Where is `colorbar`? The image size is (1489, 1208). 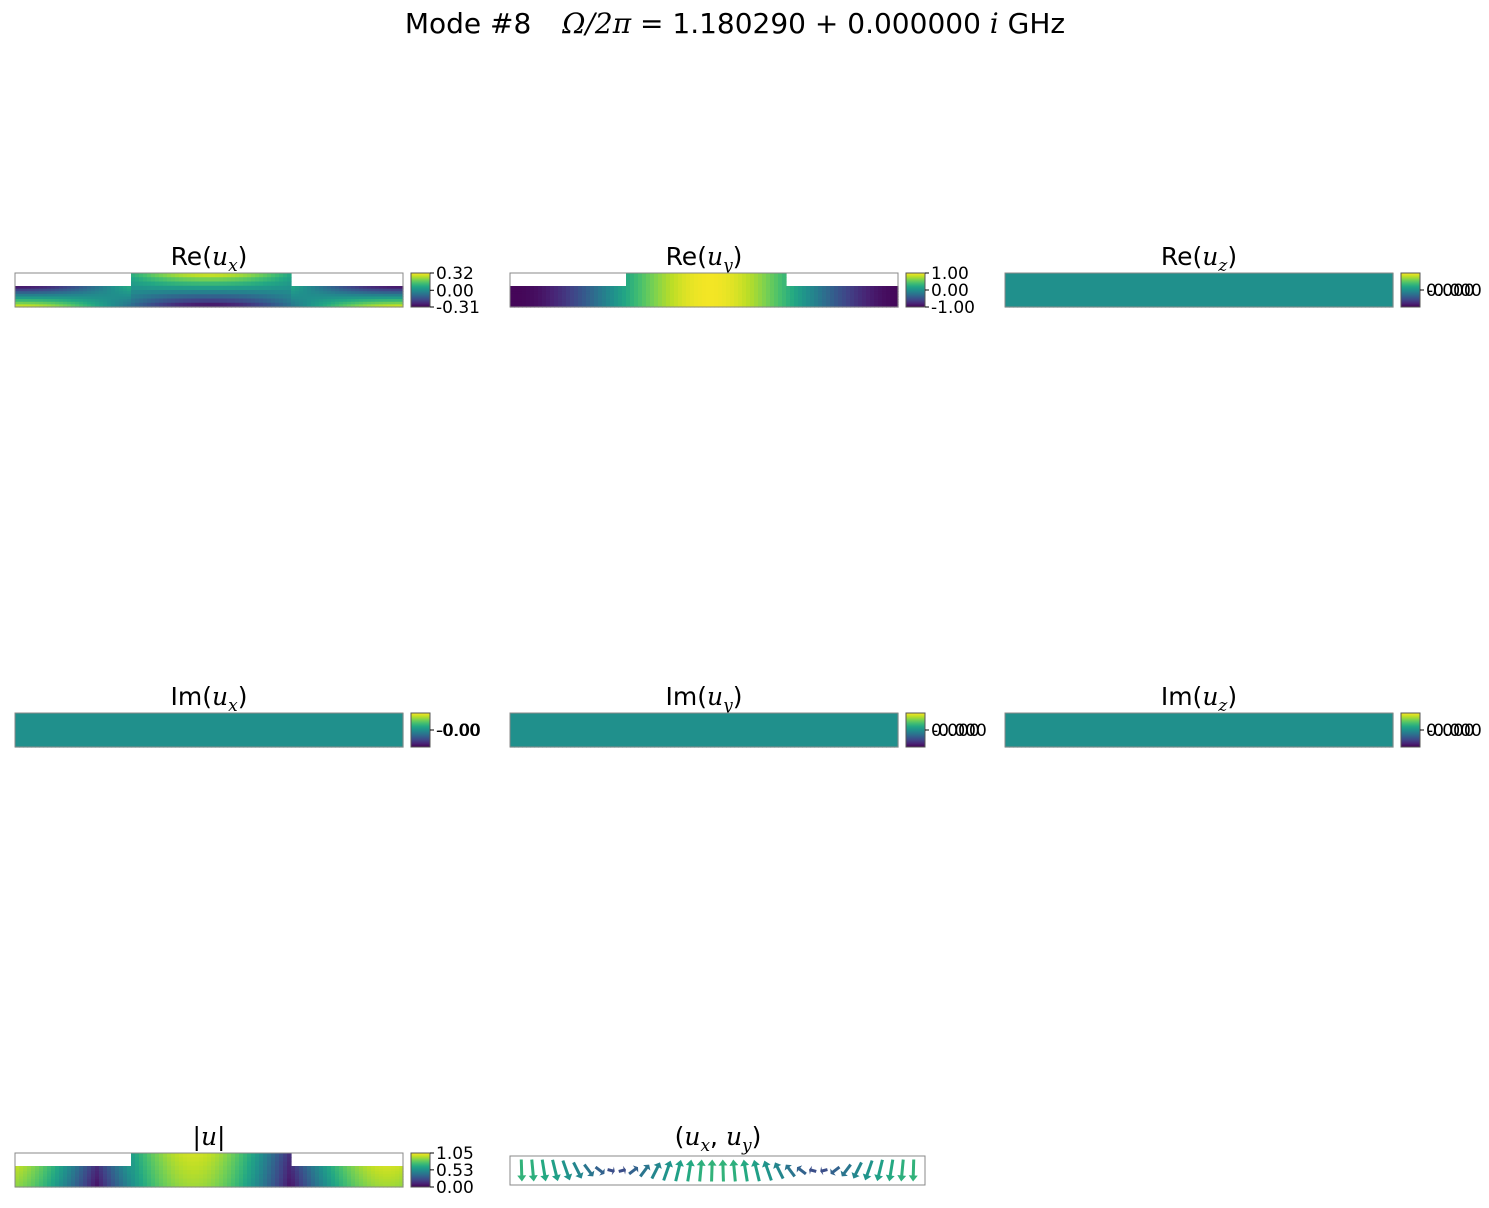 colorbar is located at coordinates (915, 730).